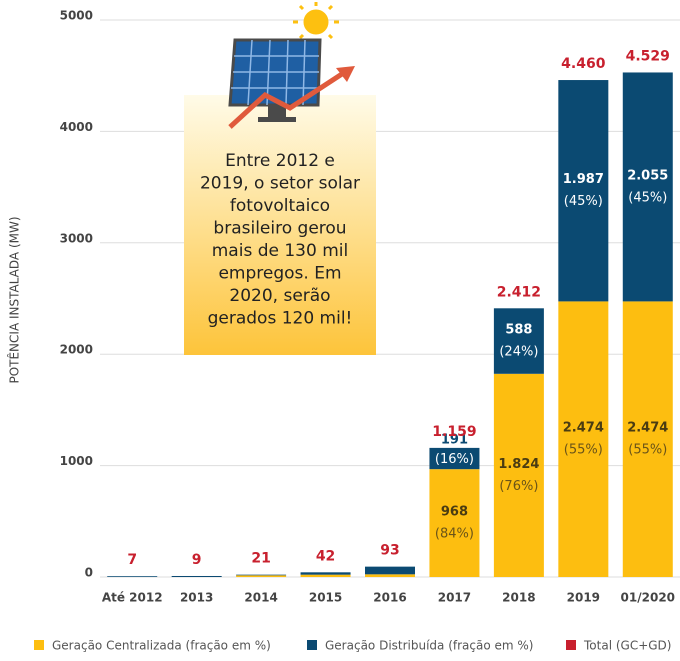 This screenshot has width=680, height=661. What do you see at coordinates (76, 127) in the screenshot?
I see `y-tick-label: 4000` at bounding box center [76, 127].